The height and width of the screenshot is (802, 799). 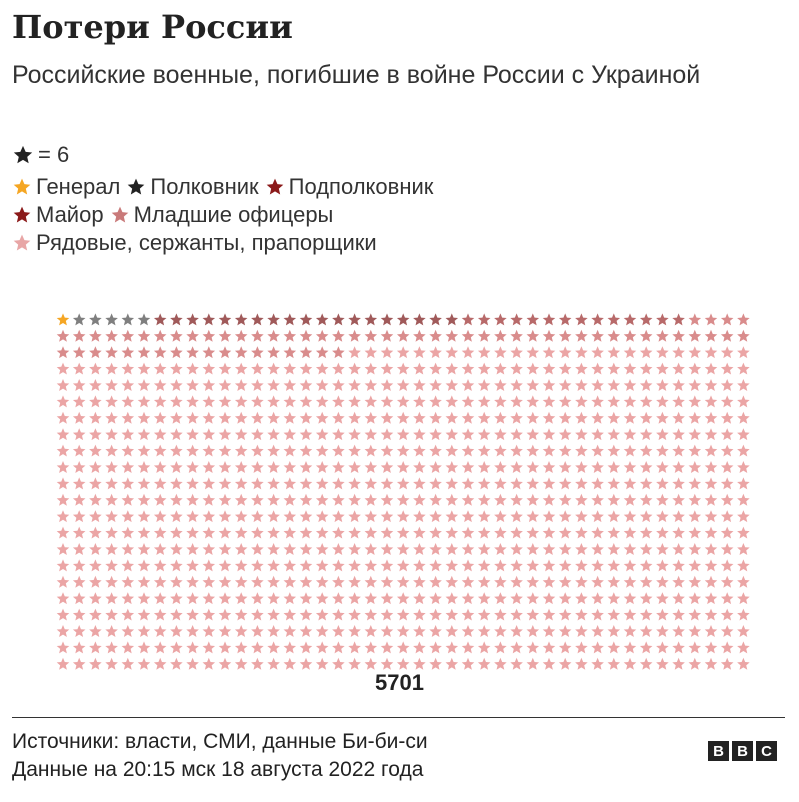 What do you see at coordinates (225, 187) in the screenshot?
I see `legend-row-1: Генерал Полковник Подполковник` at bounding box center [225, 187].